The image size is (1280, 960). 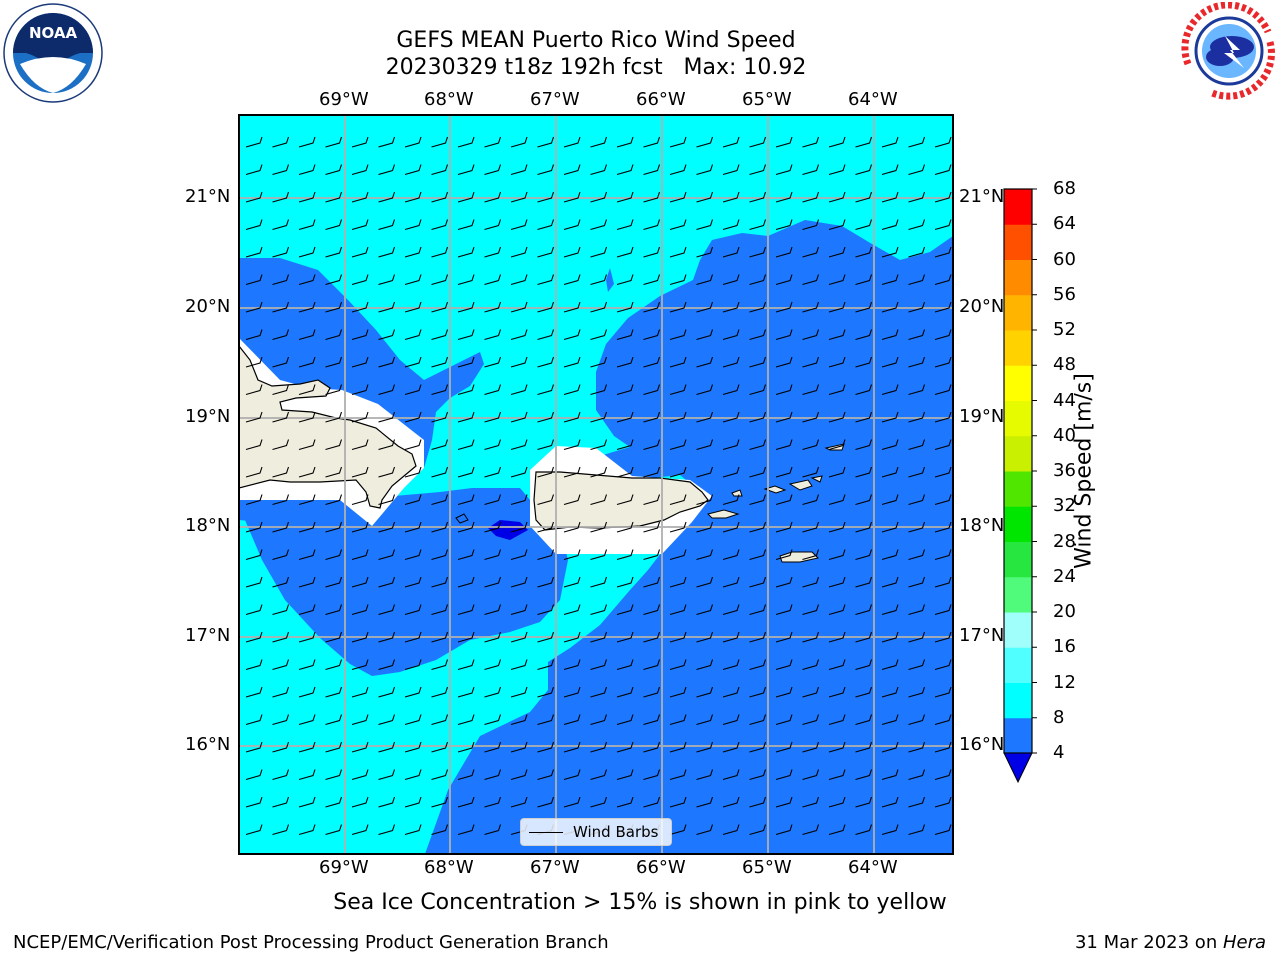 What do you see at coordinates (596, 67) in the screenshot?
I see `title-line-2: 20230329 t18z 192h fcst Max: 10.92` at bounding box center [596, 67].